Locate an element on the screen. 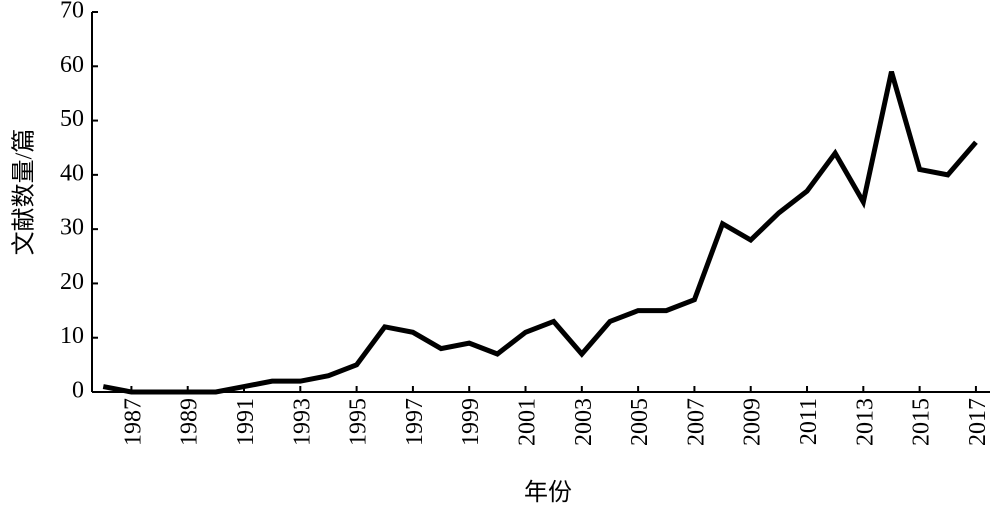 The height and width of the screenshot is (512, 1000). y-tick-label: 70 is located at coordinates (72, 12).